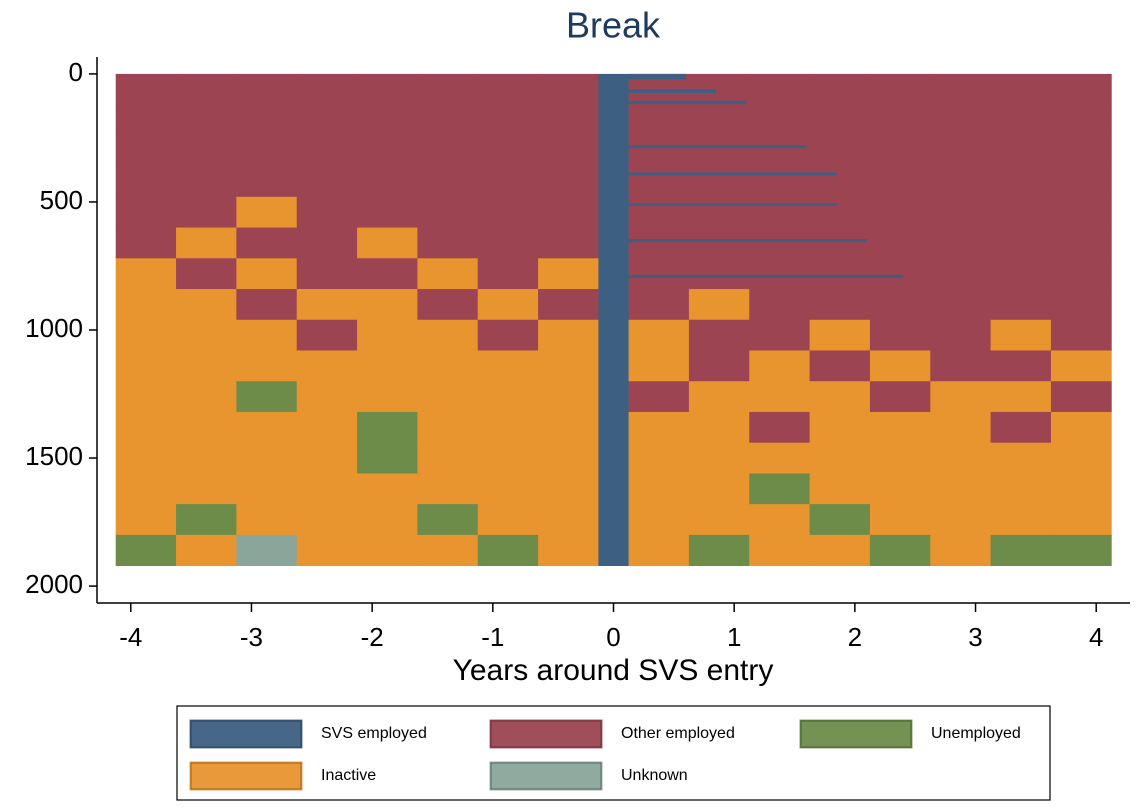 This screenshot has height=808, width=1136. Describe the element at coordinates (1096, 637) in the screenshot. I see `x-tick-label: 4` at that location.